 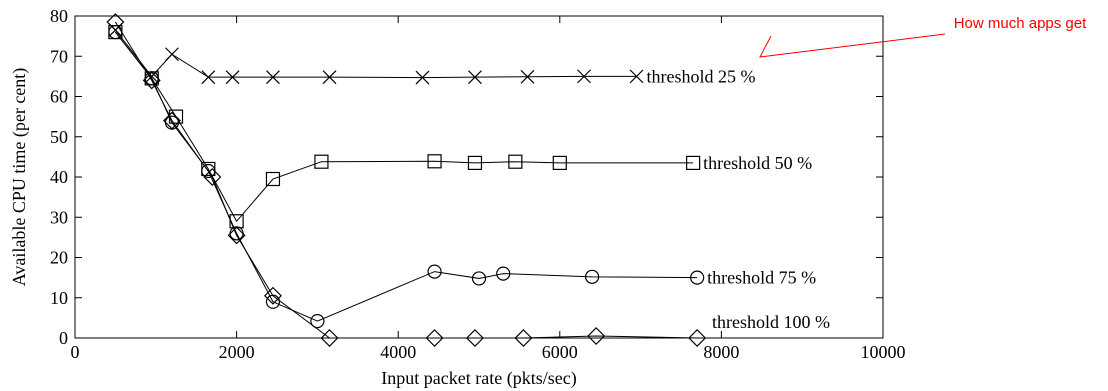 I want to click on x-tick-label: 10000, so click(x=883, y=352).